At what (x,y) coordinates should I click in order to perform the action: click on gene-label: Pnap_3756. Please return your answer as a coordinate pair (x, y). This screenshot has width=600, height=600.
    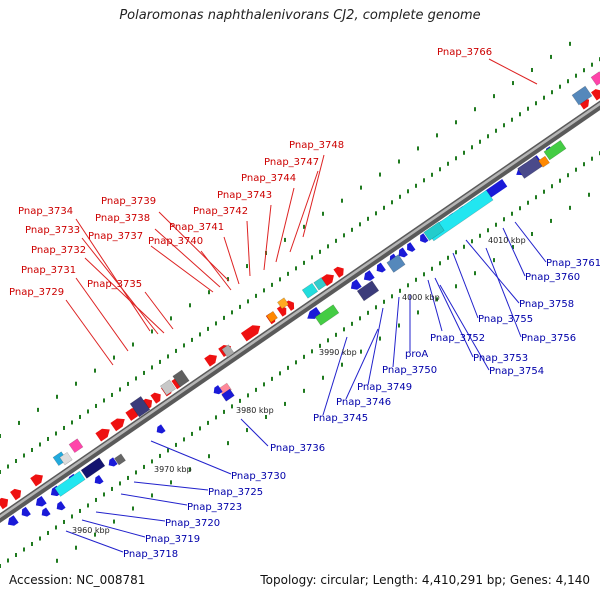
    Looking at the image, I should click on (548, 338).